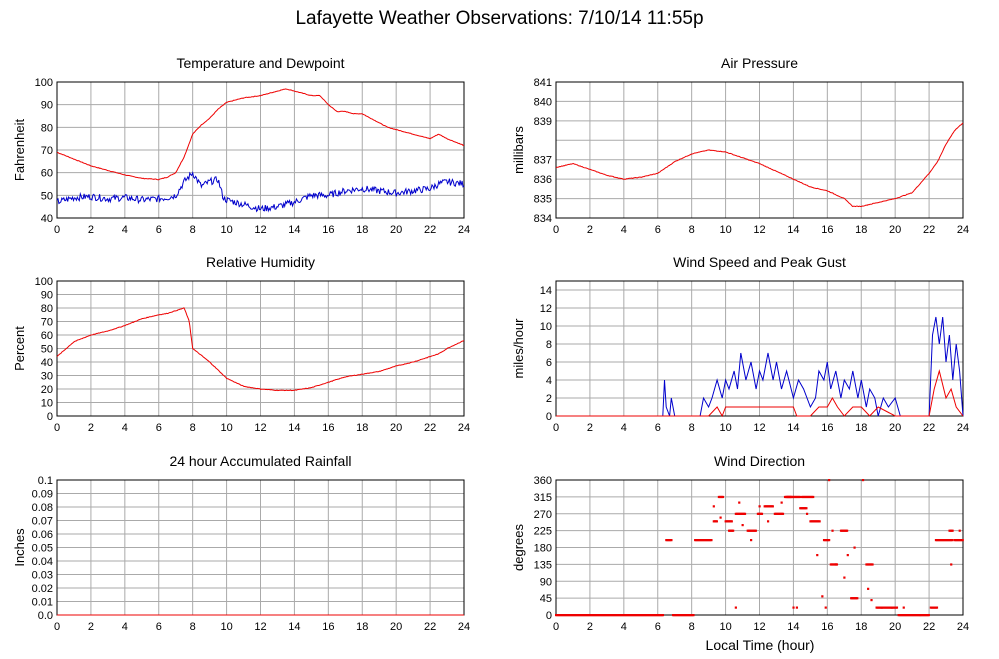 Image resolution: width=999 pixels, height=659 pixels. I want to click on wind-frame, so click(759, 348).